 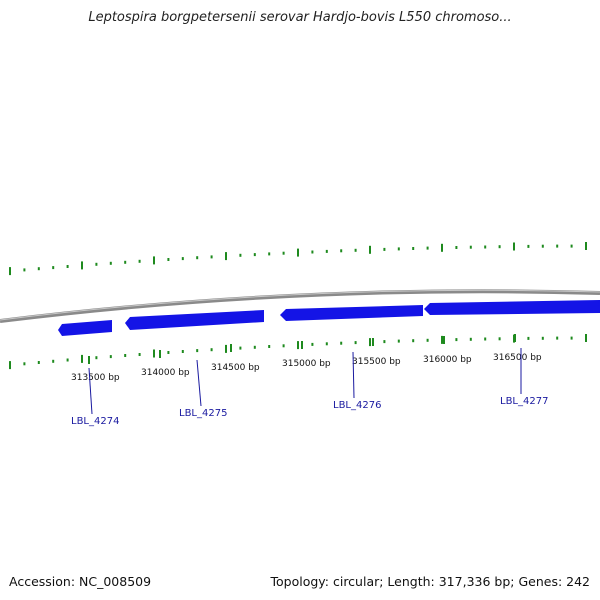 What do you see at coordinates (95, 421) in the screenshot?
I see `gene-label-lbl-4274: LBL_4274` at bounding box center [95, 421].